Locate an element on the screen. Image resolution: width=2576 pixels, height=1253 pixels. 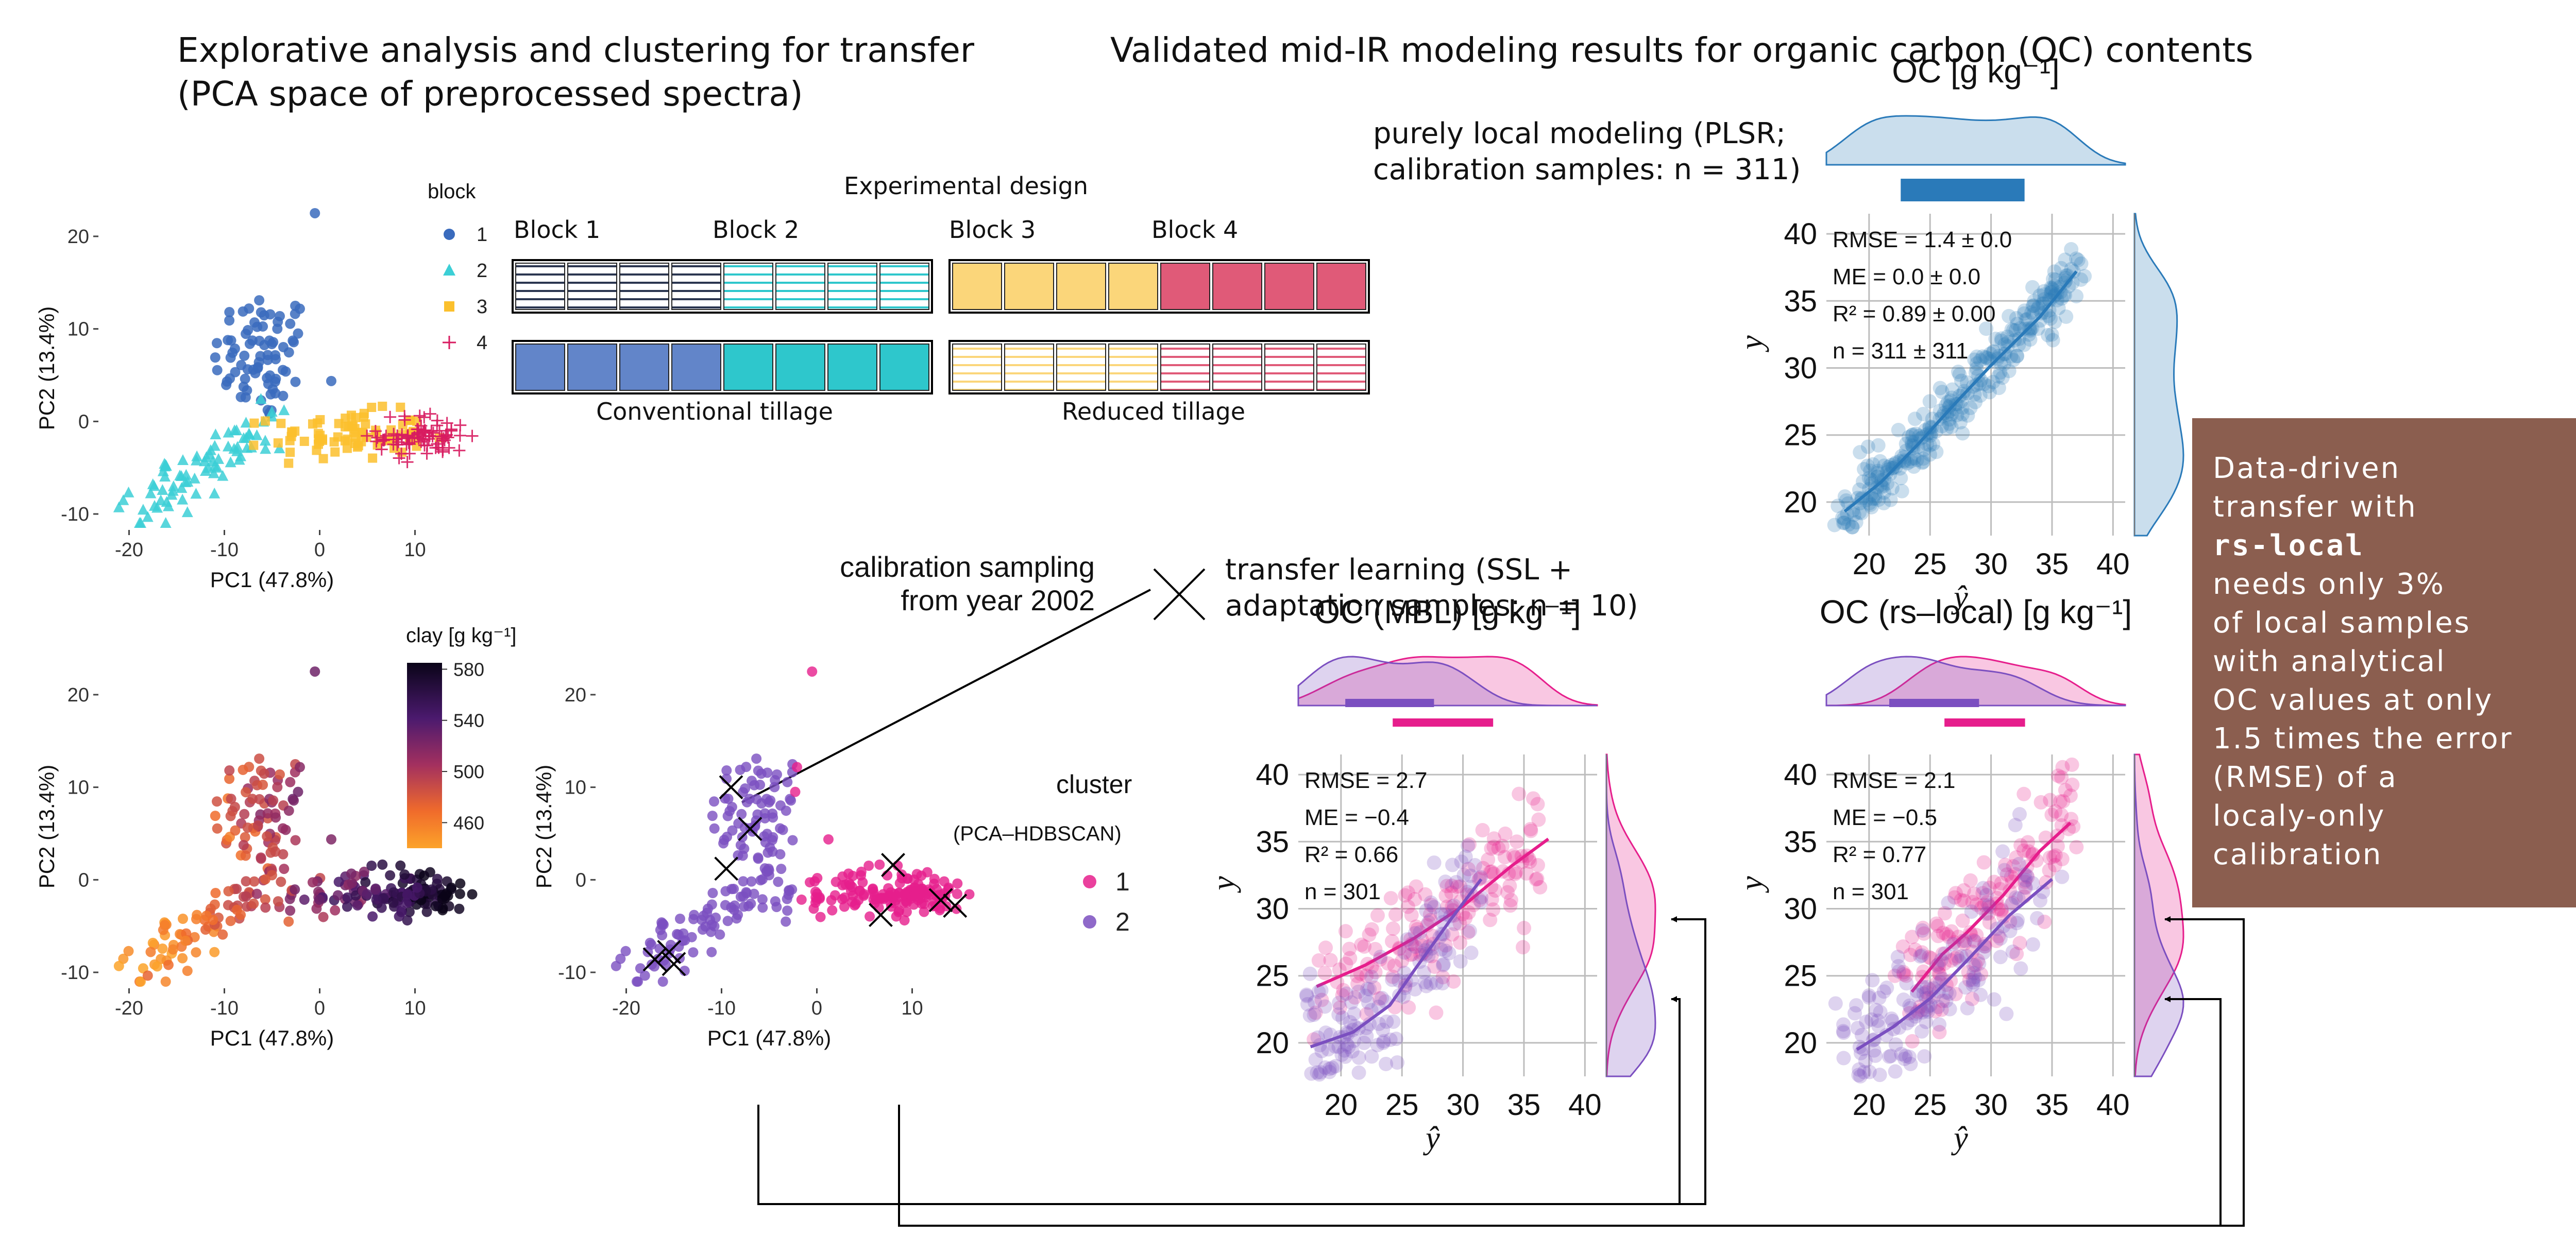
conventional-bottom-row-cell is located at coordinates (748, 367).